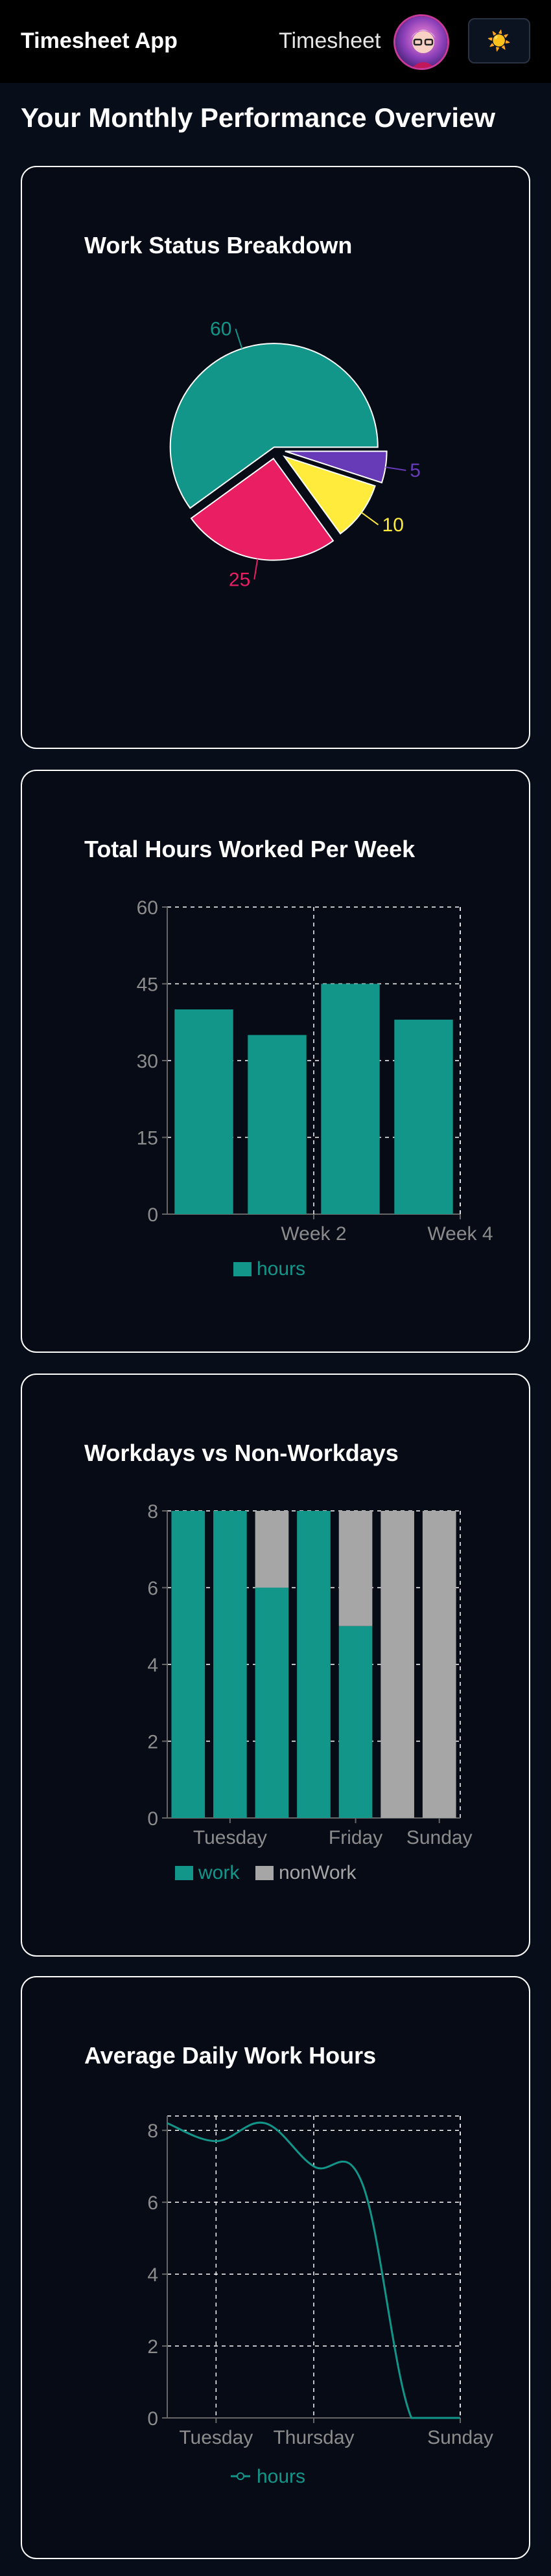 The width and height of the screenshot is (551, 2576). What do you see at coordinates (239, 579) in the screenshot?
I see `pie-data-label: 25` at bounding box center [239, 579].